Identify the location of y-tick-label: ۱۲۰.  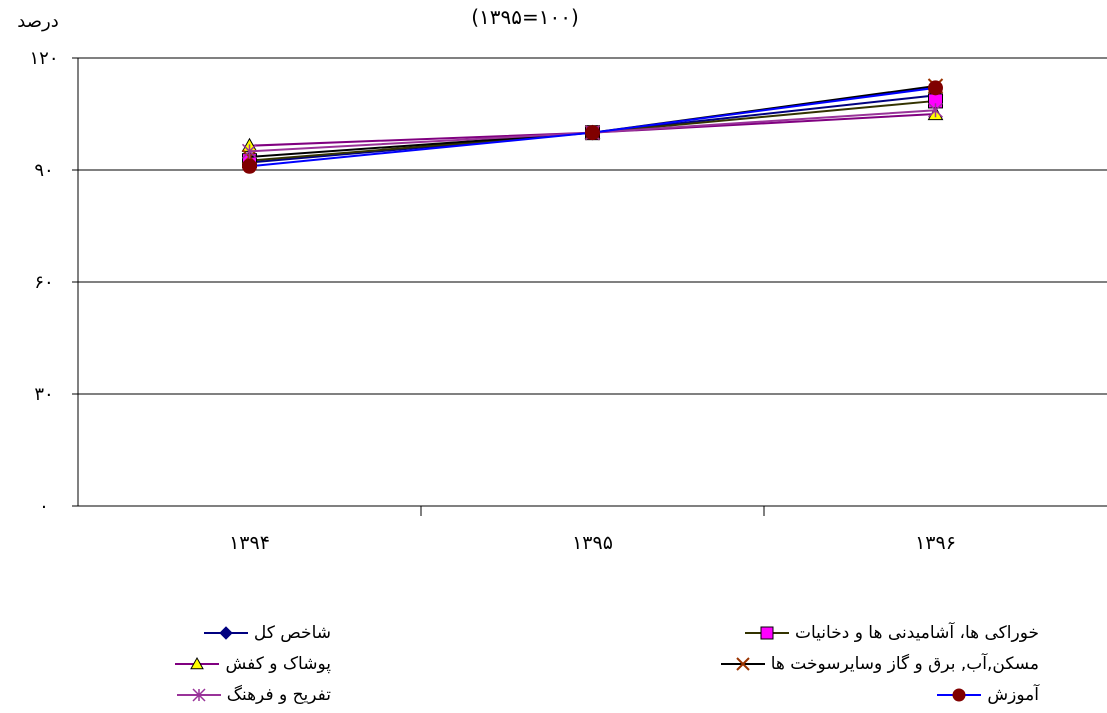
(43, 58).